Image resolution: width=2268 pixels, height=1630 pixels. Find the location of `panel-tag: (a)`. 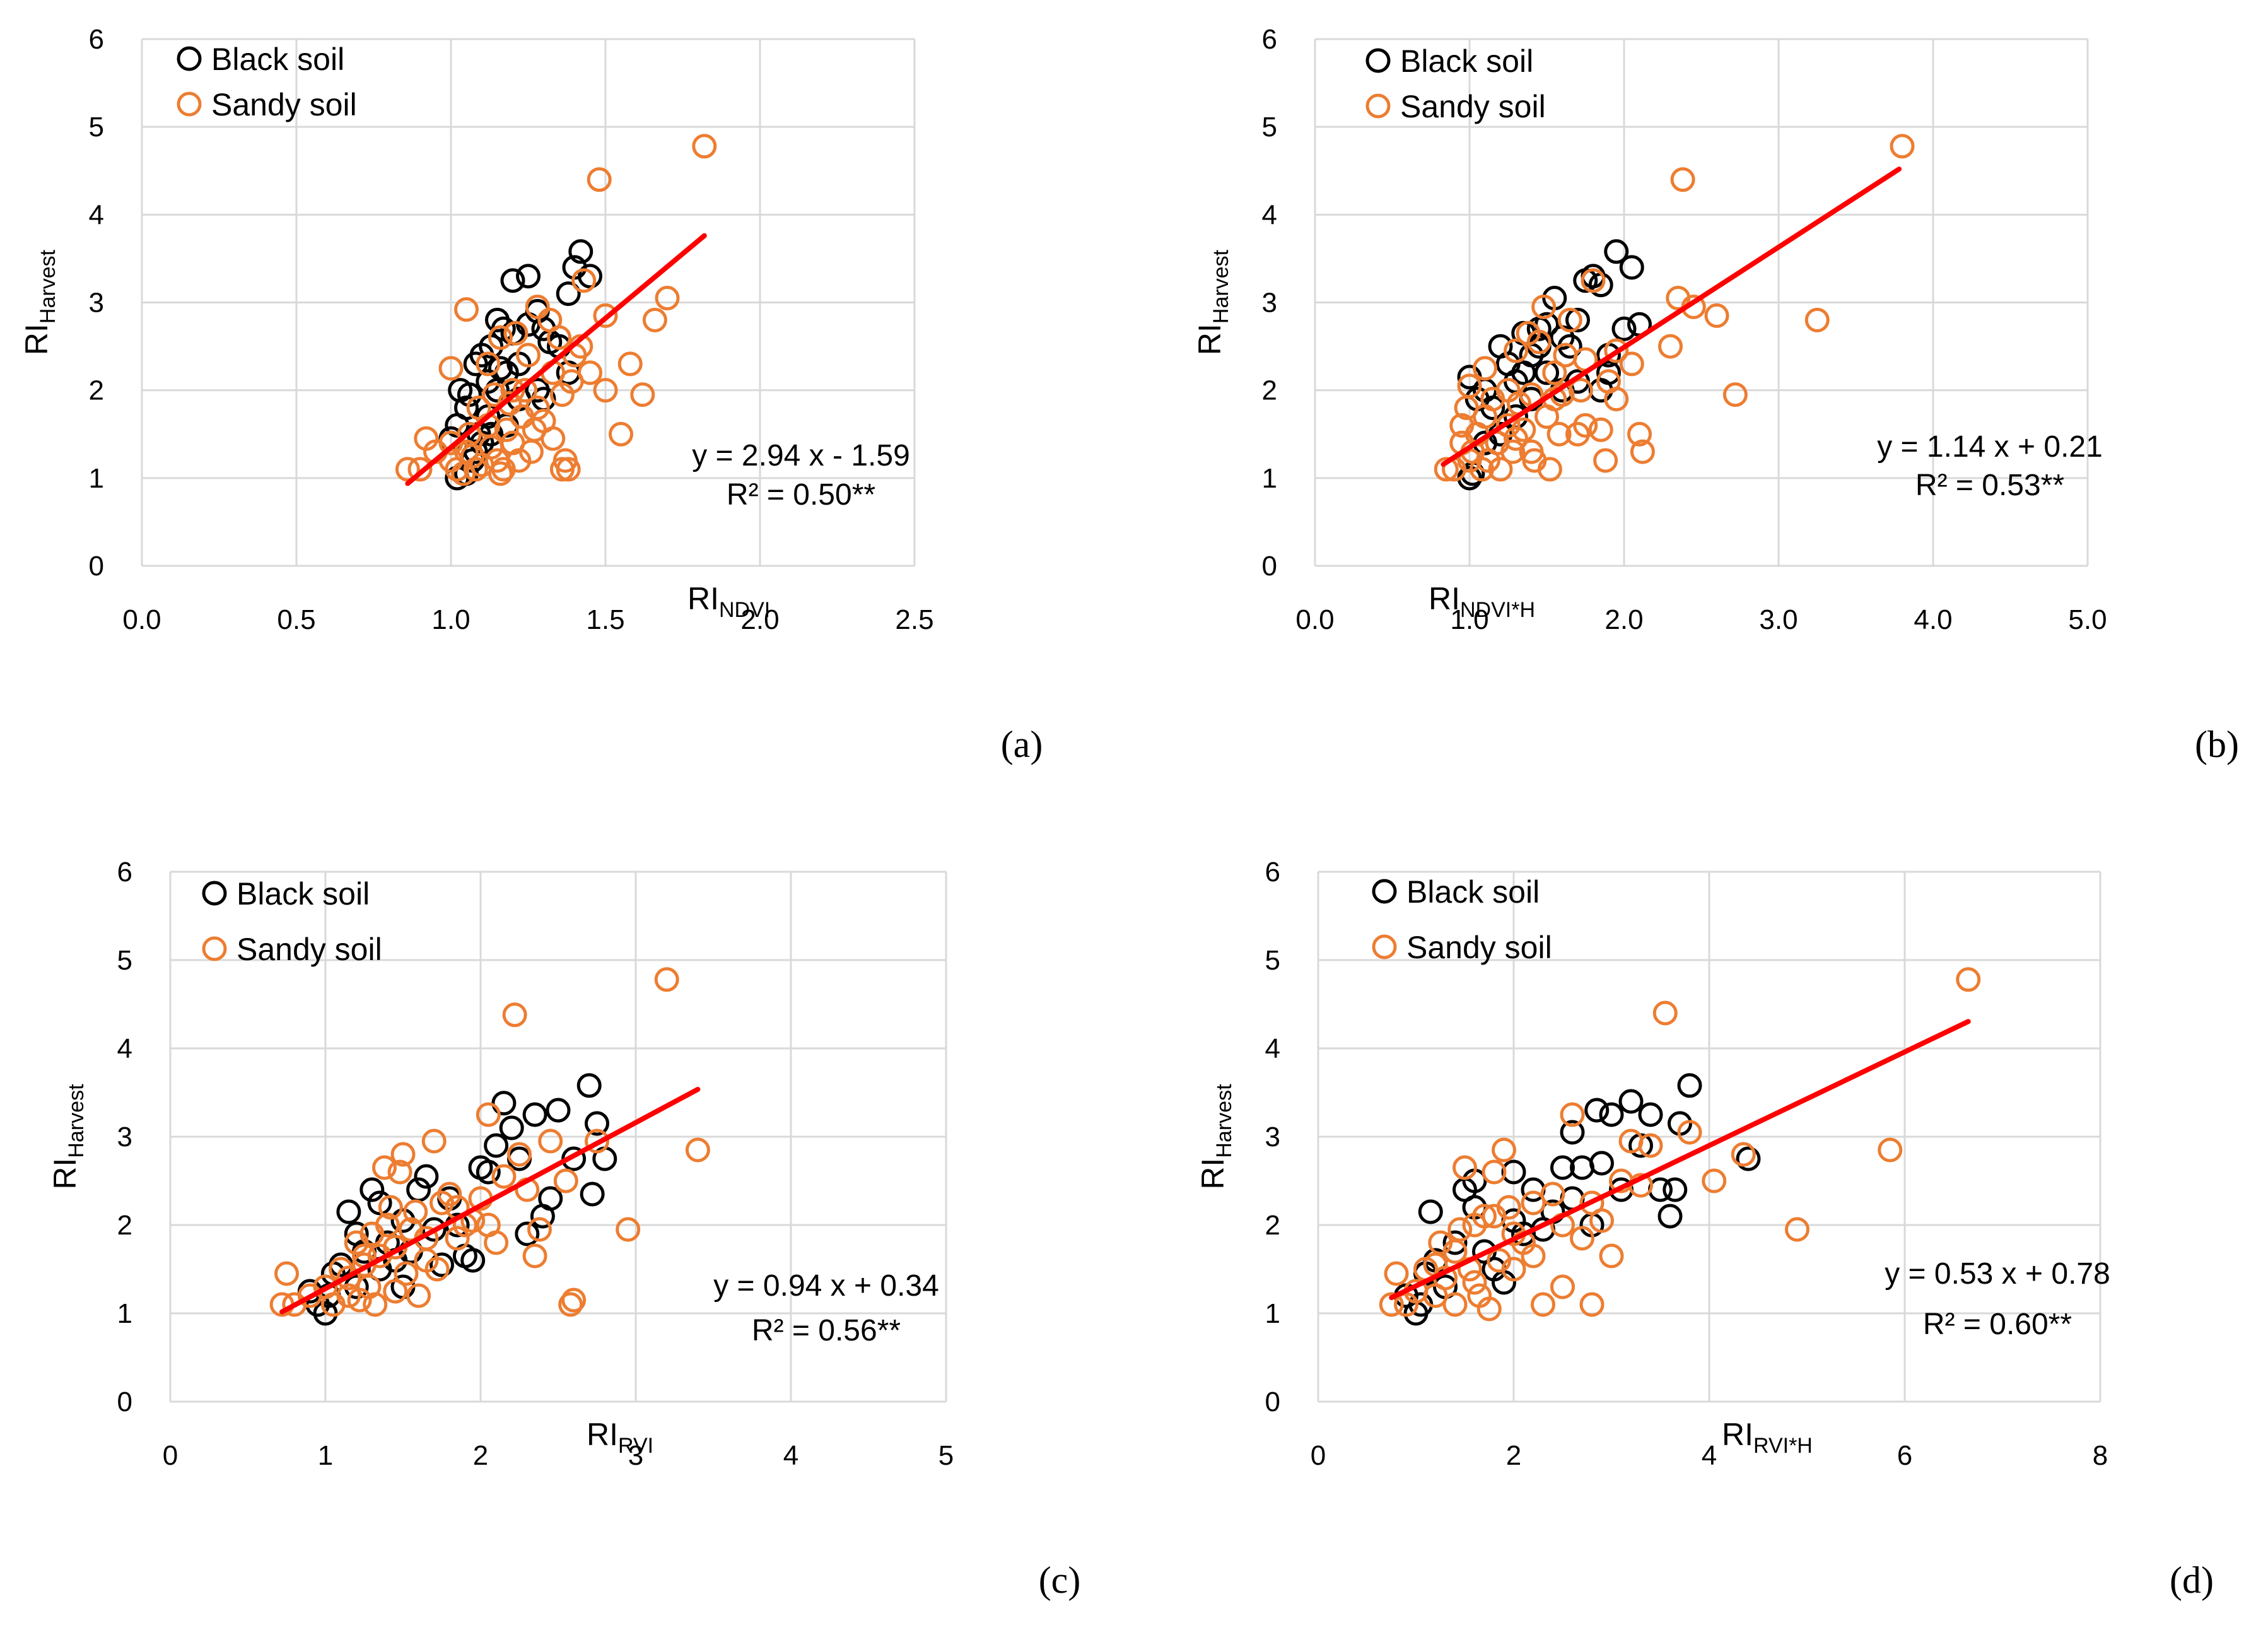

panel-tag: (a) is located at coordinates (1022, 744).